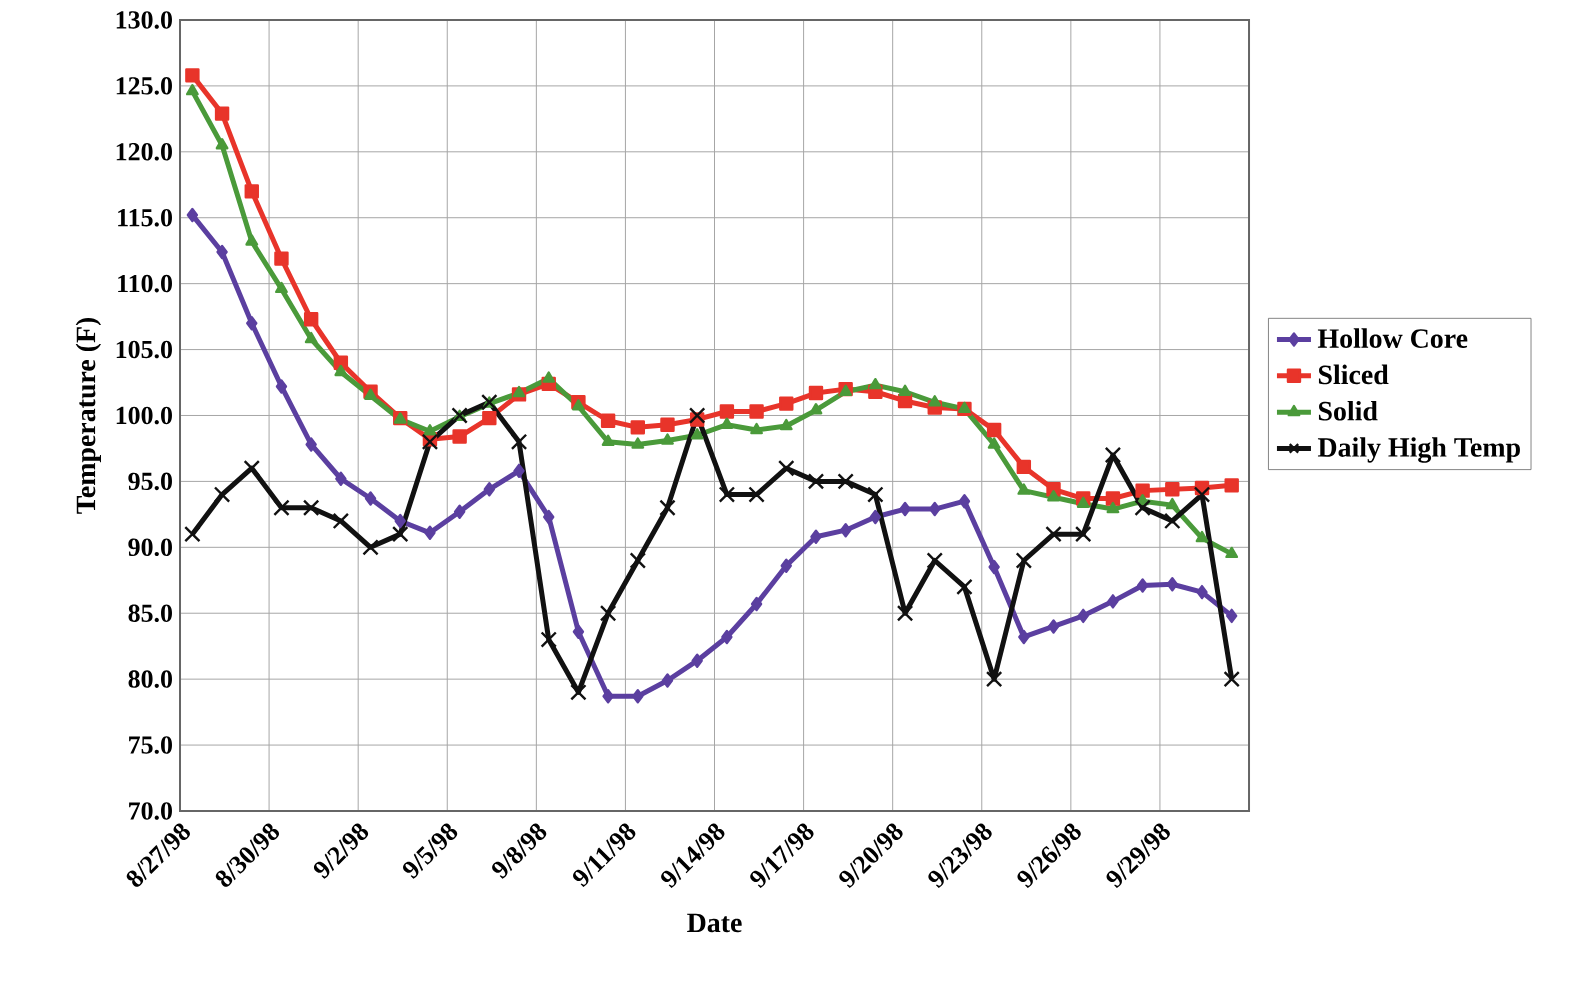 This screenshot has height=1000, width=1589. I want to click on y-tick-label: 80.0, so click(150, 679).